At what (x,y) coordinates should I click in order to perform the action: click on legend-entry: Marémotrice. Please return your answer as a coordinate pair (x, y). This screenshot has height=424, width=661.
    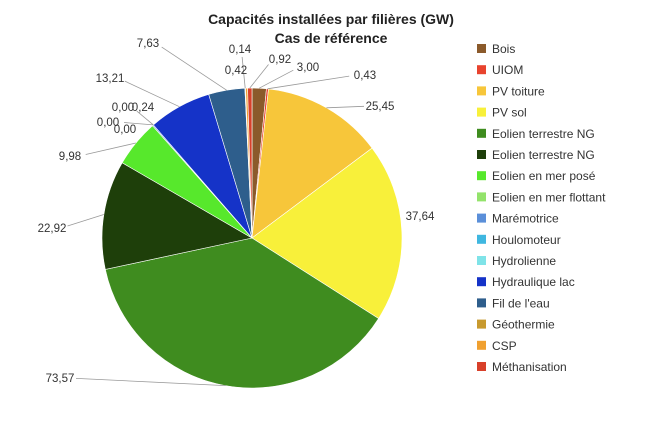
    Looking at the image, I should click on (525, 219).